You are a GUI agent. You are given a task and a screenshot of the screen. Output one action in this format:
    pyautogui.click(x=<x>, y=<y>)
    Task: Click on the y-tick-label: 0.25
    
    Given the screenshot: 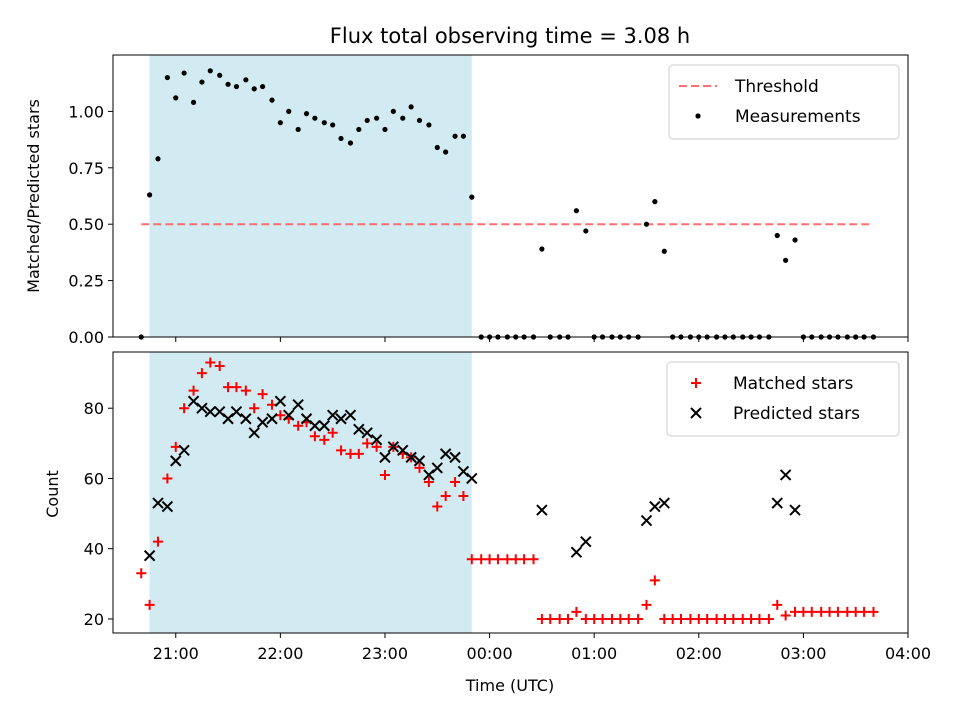 What is the action you would take?
    pyautogui.click(x=86, y=281)
    